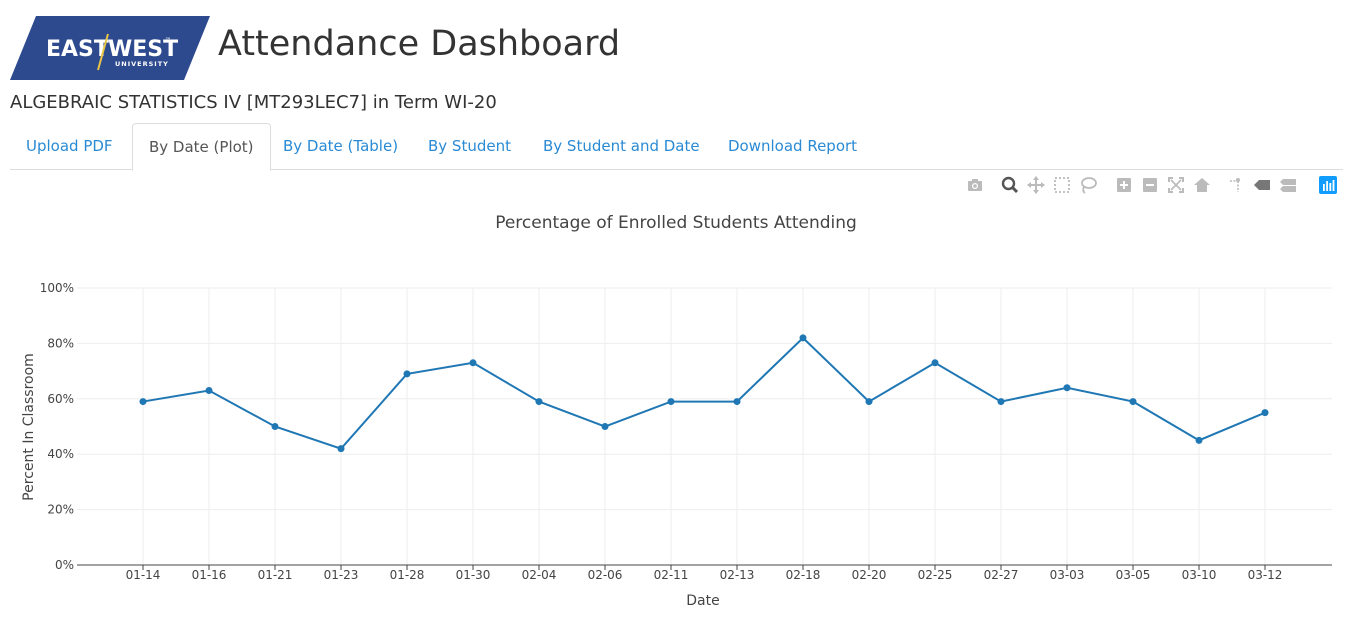  Describe the element at coordinates (57, 426) in the screenshot. I see `y-tick-labels: 0% 20% 40% 60% 80% 100%` at that location.